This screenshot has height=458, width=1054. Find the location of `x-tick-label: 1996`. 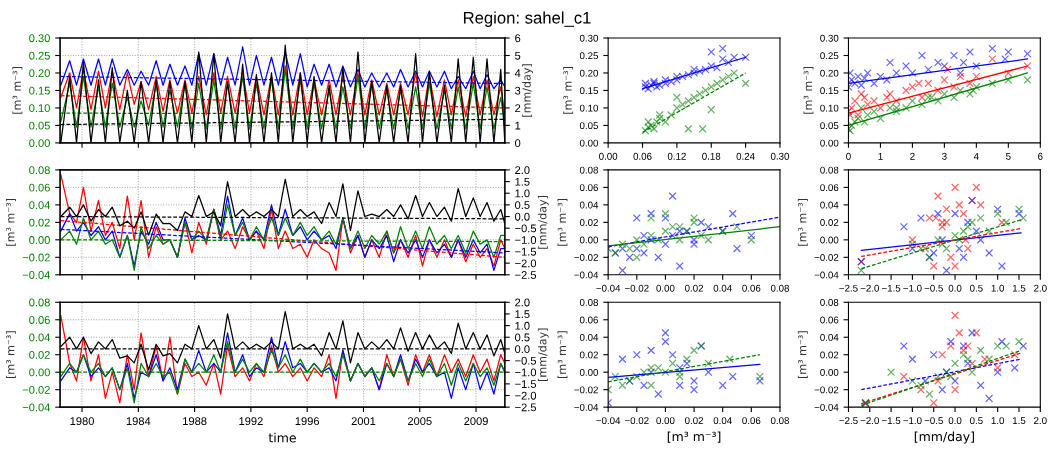

x-tick-label: 1996 is located at coordinates (307, 421).